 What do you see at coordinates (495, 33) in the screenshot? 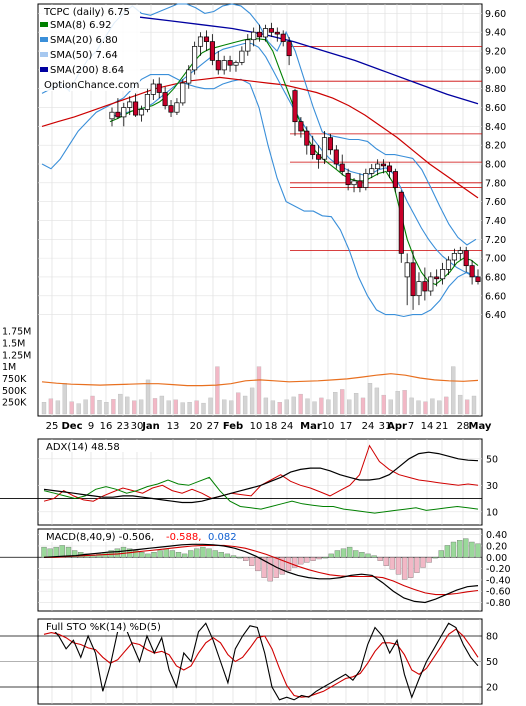
I see `price-tick-label: 9.40` at bounding box center [495, 33].